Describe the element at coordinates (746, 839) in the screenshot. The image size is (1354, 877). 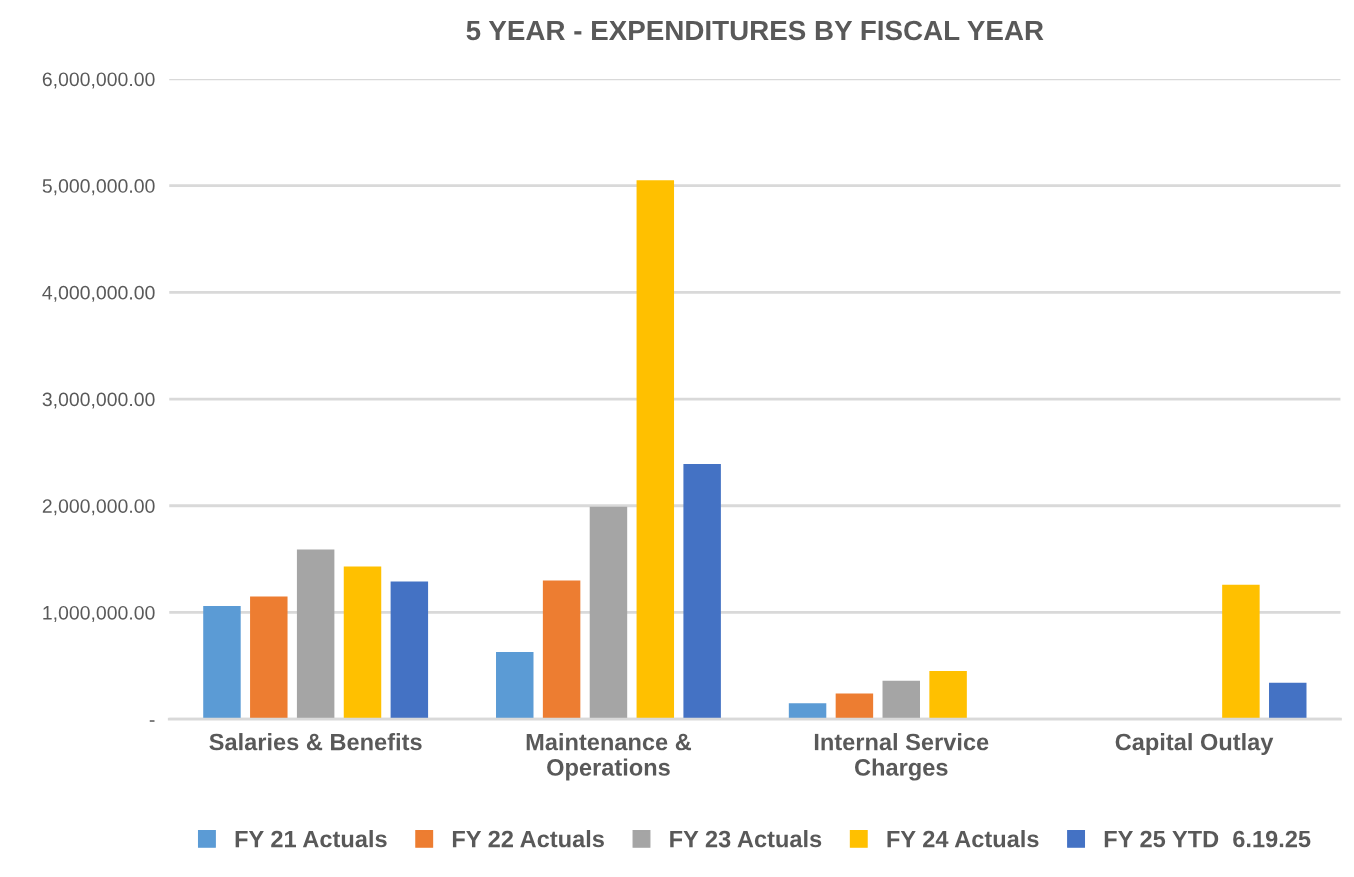
I see `legend-label: FY 23 Actuals` at that location.